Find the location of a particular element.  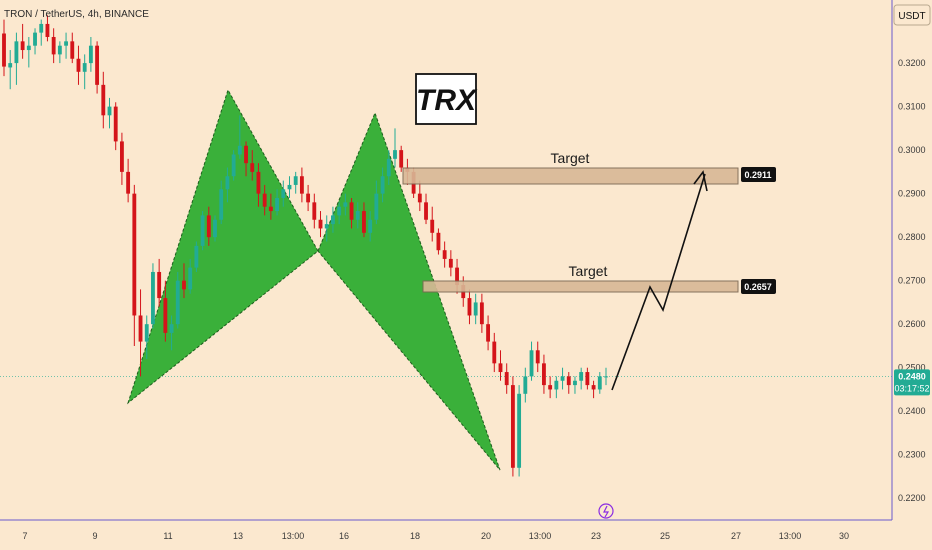

symbol-title: TRON / TetherUS, 4h, BINANCE is located at coordinates (76, 14).